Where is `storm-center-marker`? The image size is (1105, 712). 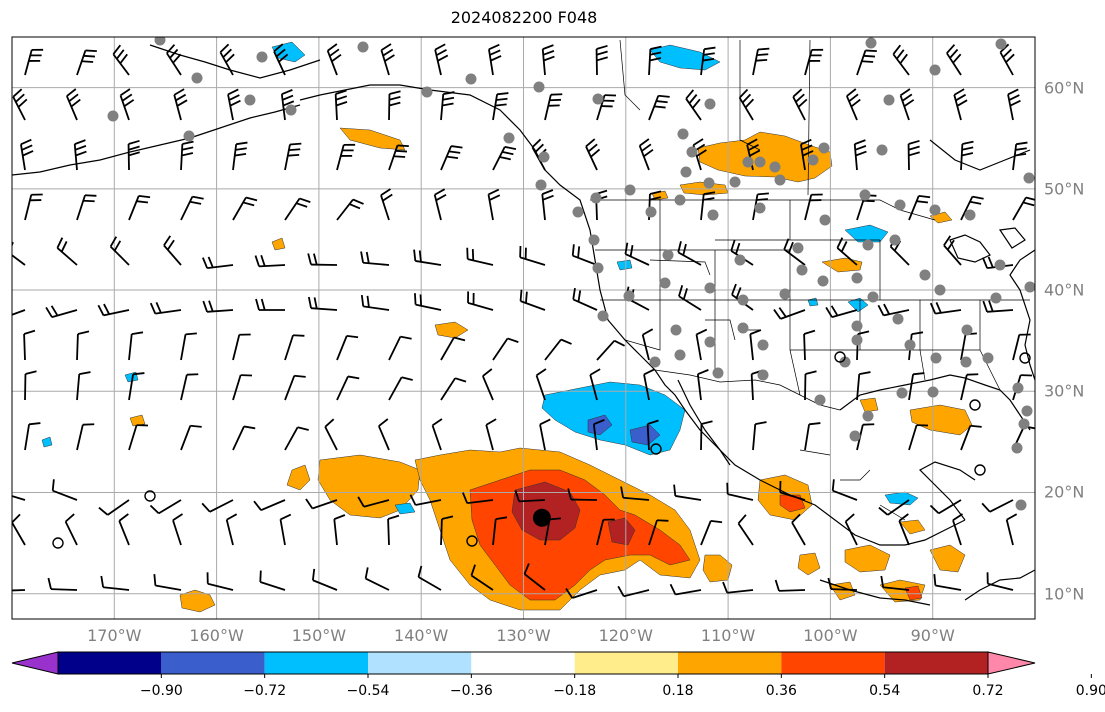 storm-center-marker is located at coordinates (541, 517).